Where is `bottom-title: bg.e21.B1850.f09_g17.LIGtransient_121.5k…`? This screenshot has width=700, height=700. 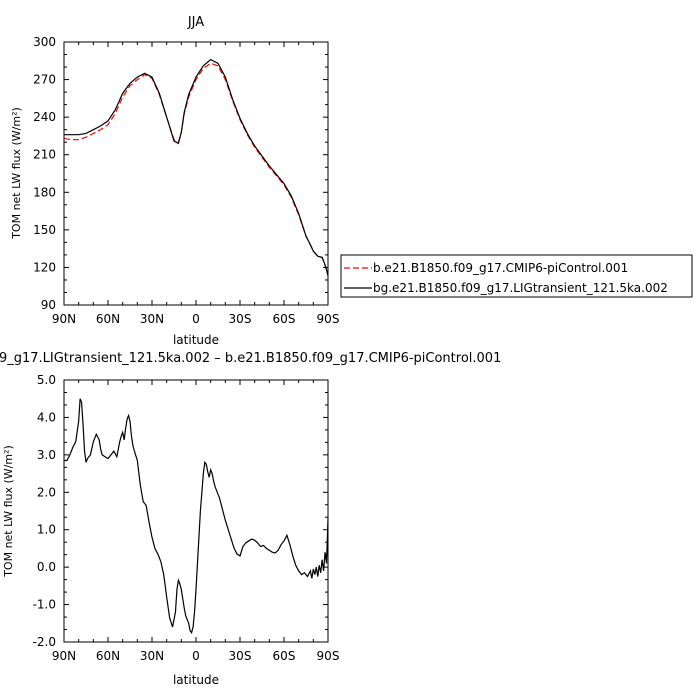
bottom-title: bg.e21.B1850.f09_g17.LIGtransient_121.5k… is located at coordinates (250, 358).